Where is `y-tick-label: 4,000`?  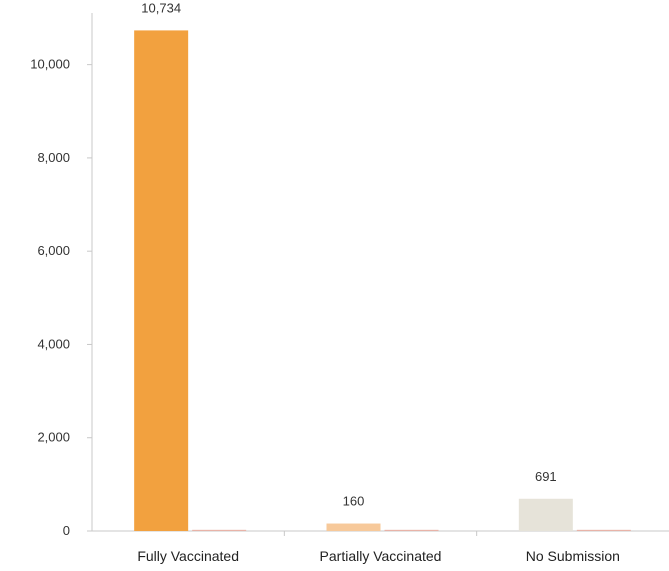 y-tick-label: 4,000 is located at coordinates (53, 343).